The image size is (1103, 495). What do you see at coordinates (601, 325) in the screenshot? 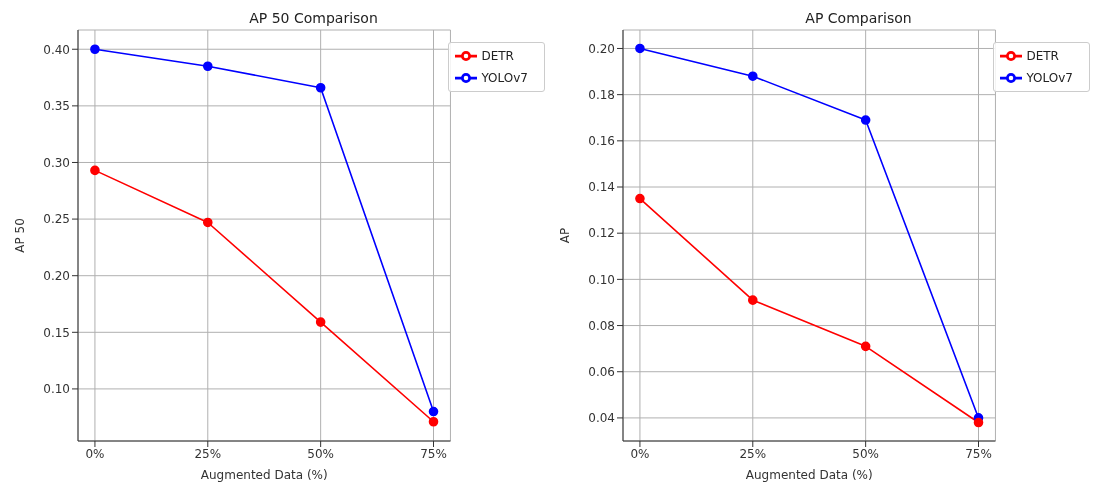
I see `y-tick-label: 0.08` at bounding box center [601, 325].